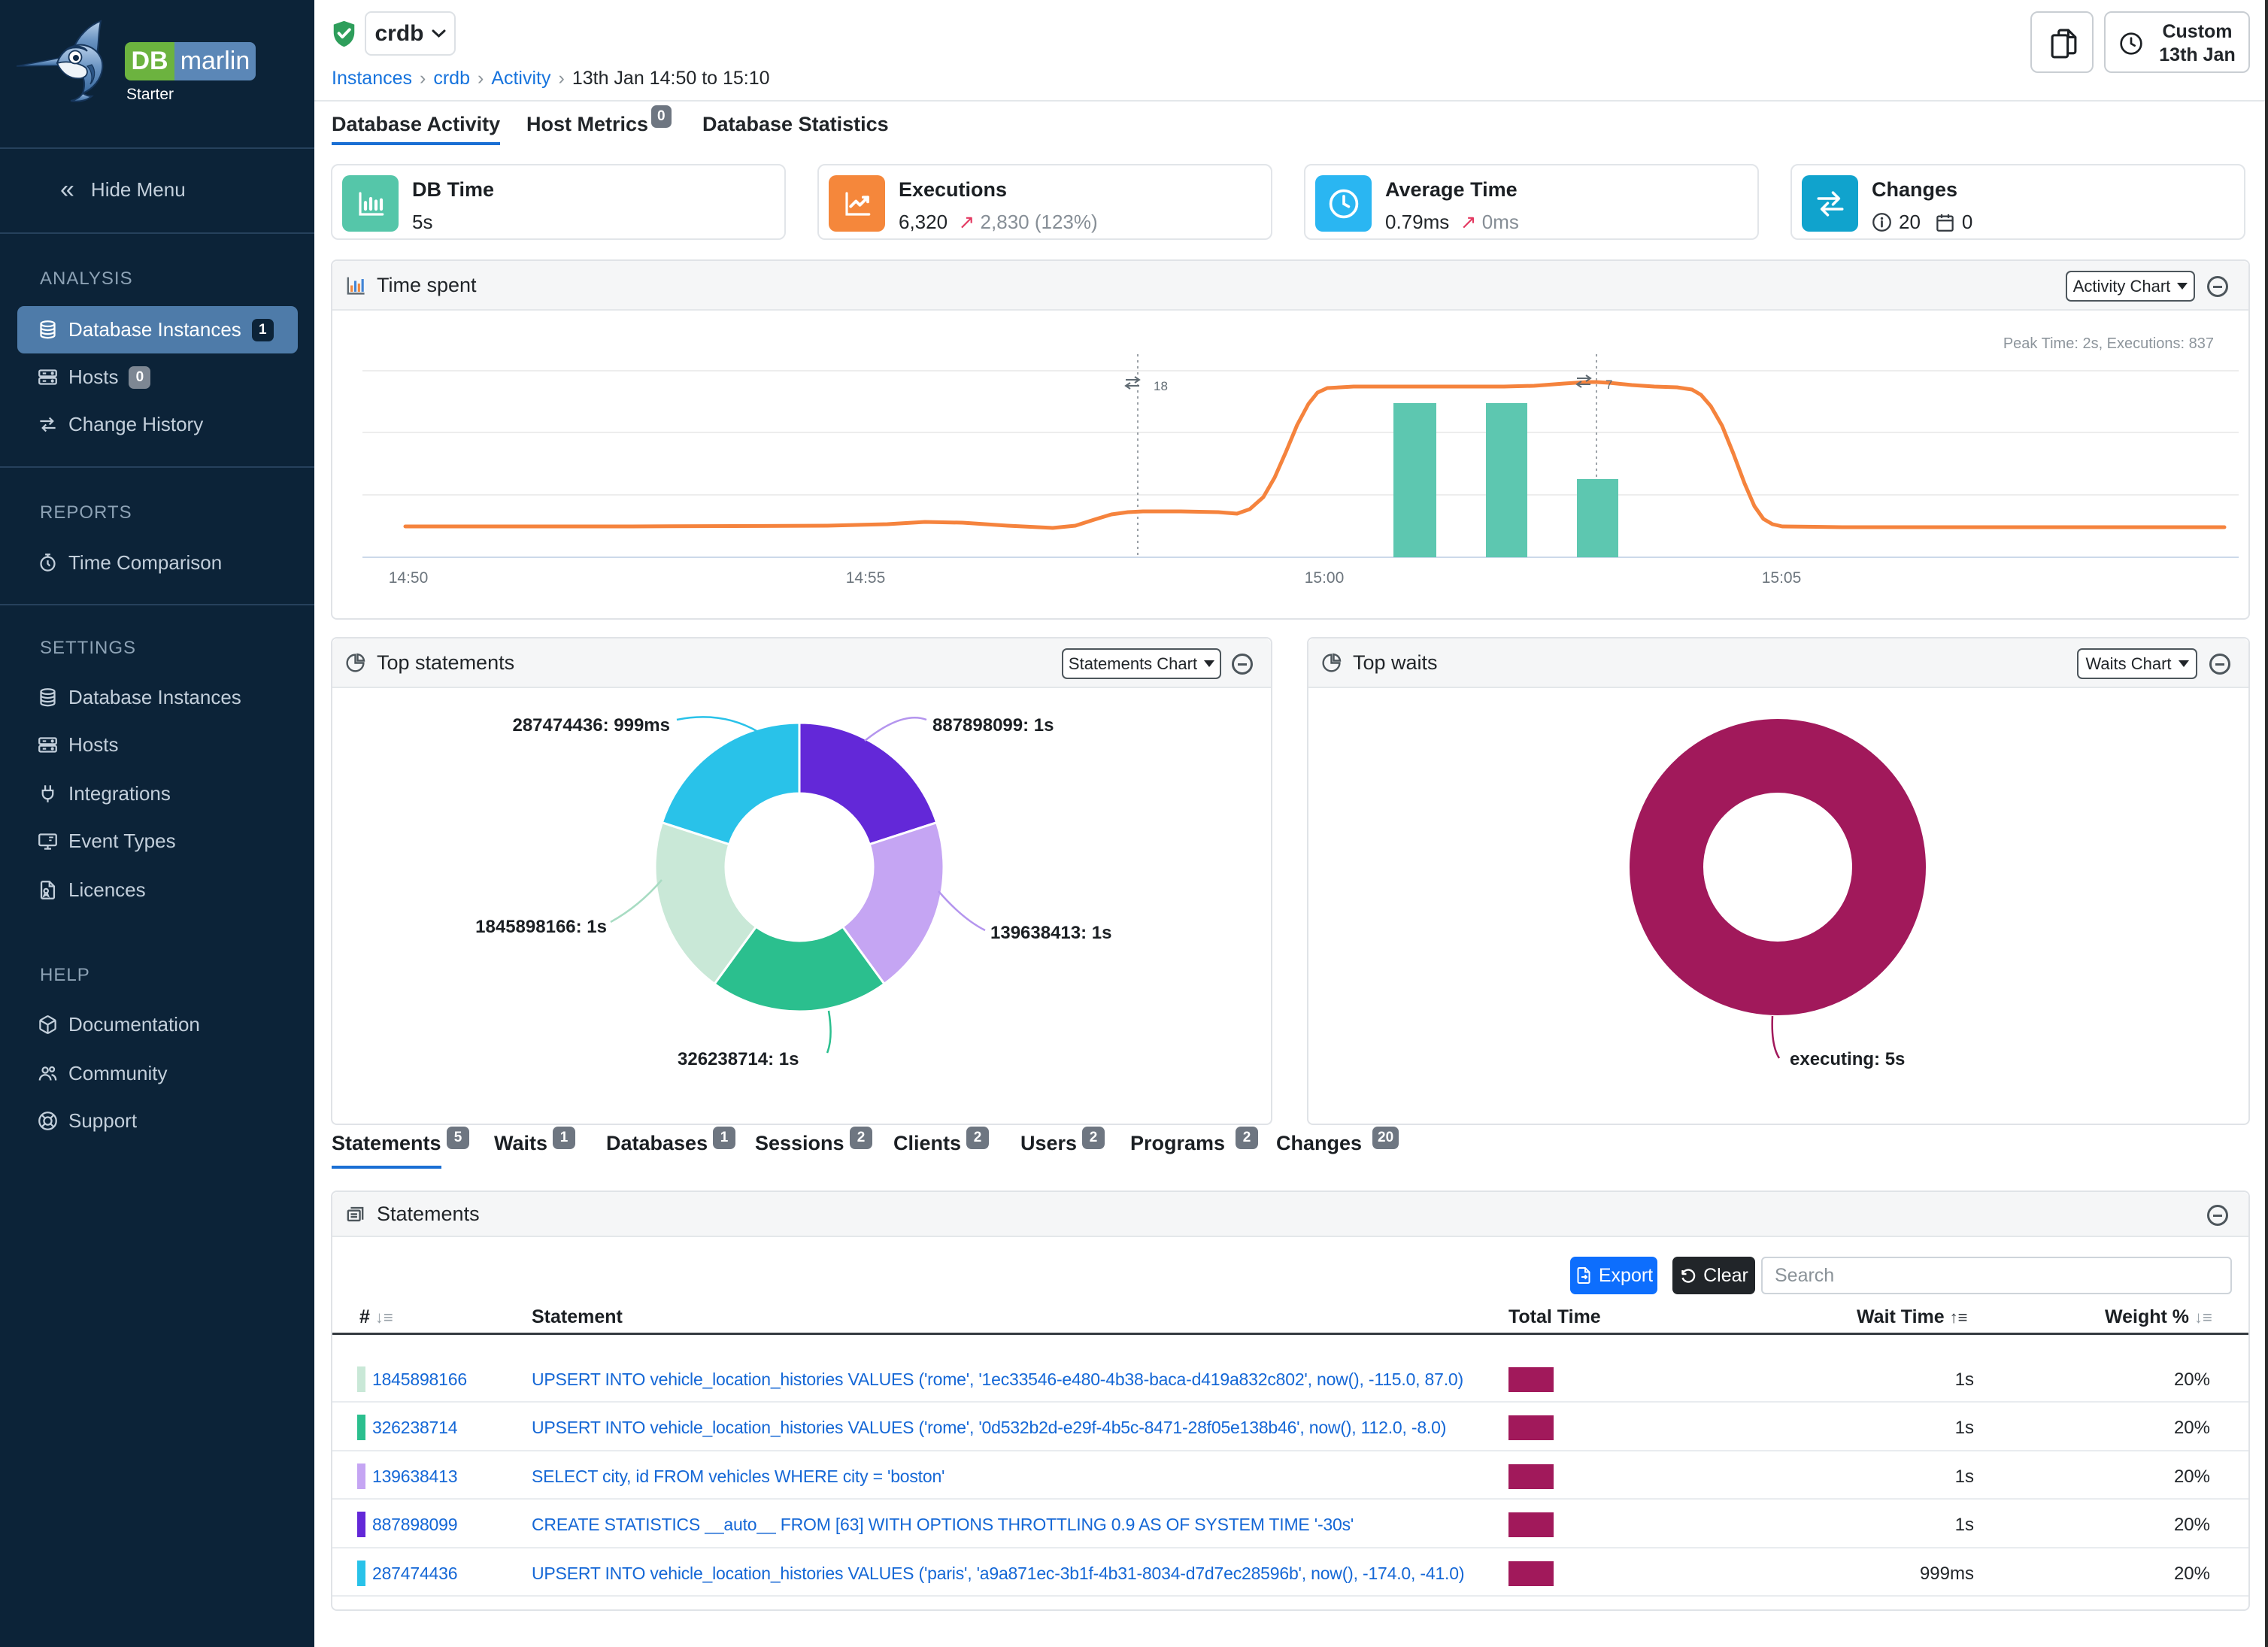 This screenshot has width=2268, height=1647. What do you see at coordinates (1161, 386) in the screenshot?
I see `svg-text: 18` at bounding box center [1161, 386].